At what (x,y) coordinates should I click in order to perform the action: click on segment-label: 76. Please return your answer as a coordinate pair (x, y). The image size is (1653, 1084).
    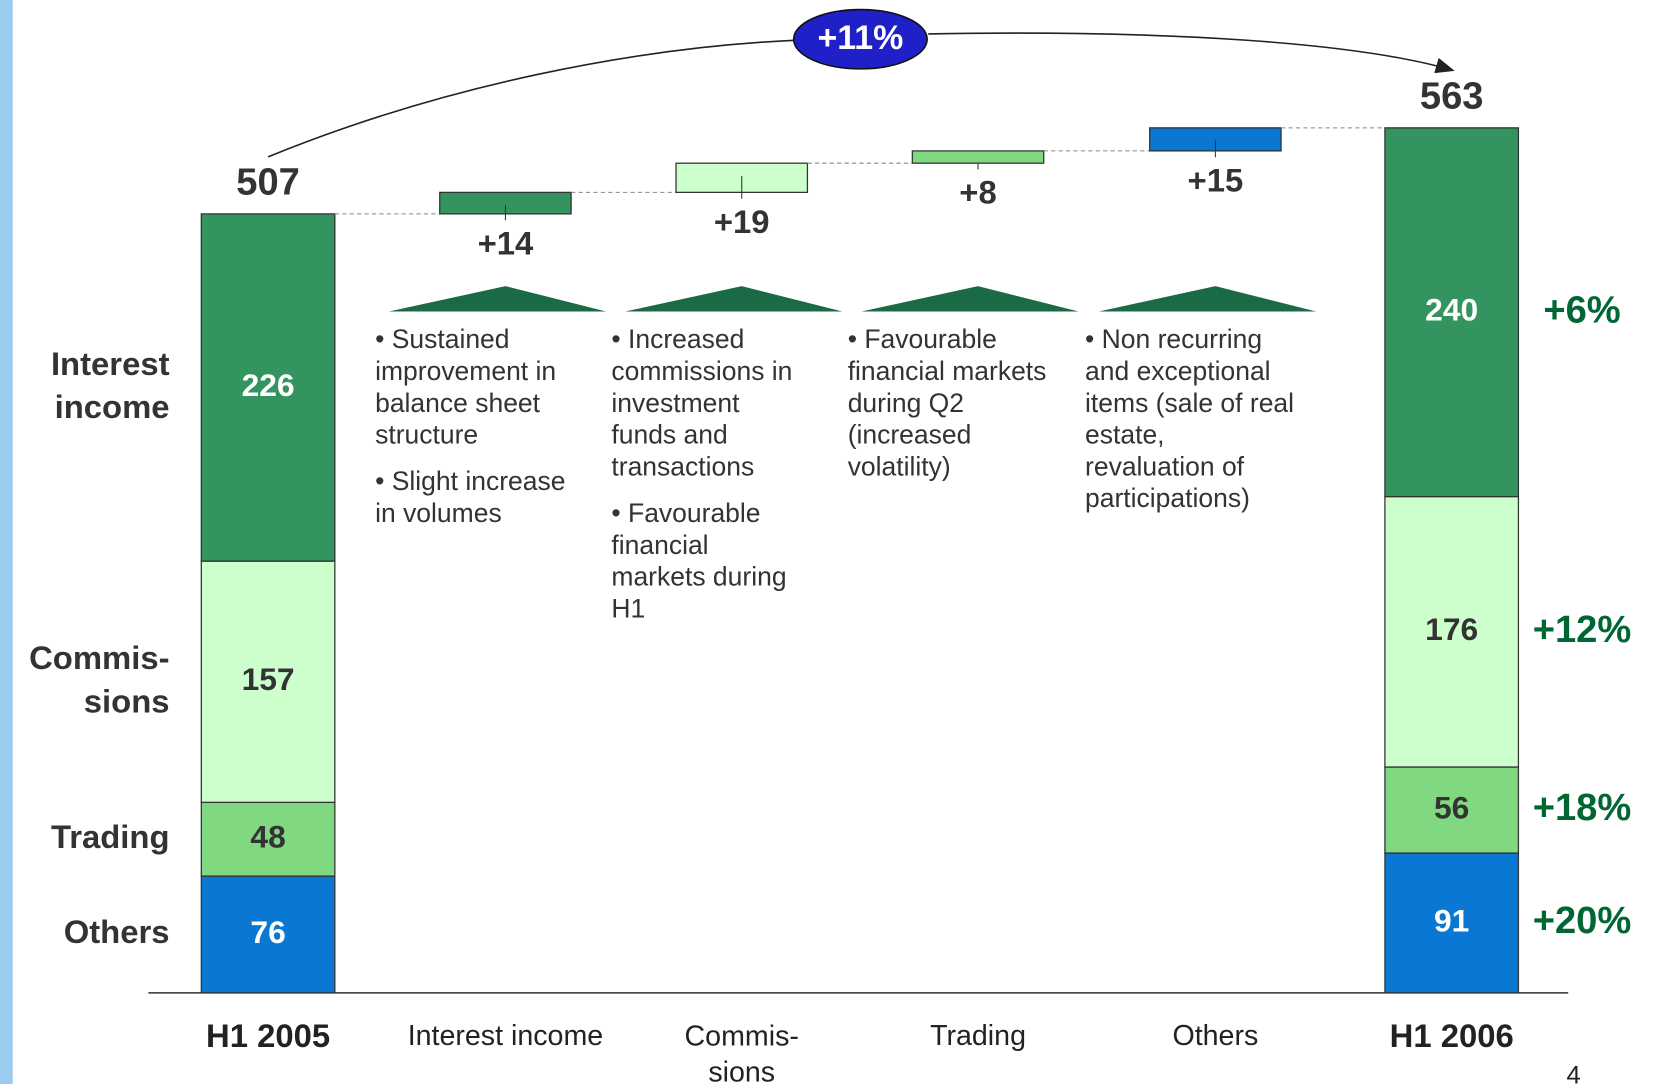
    Looking at the image, I should click on (267, 932).